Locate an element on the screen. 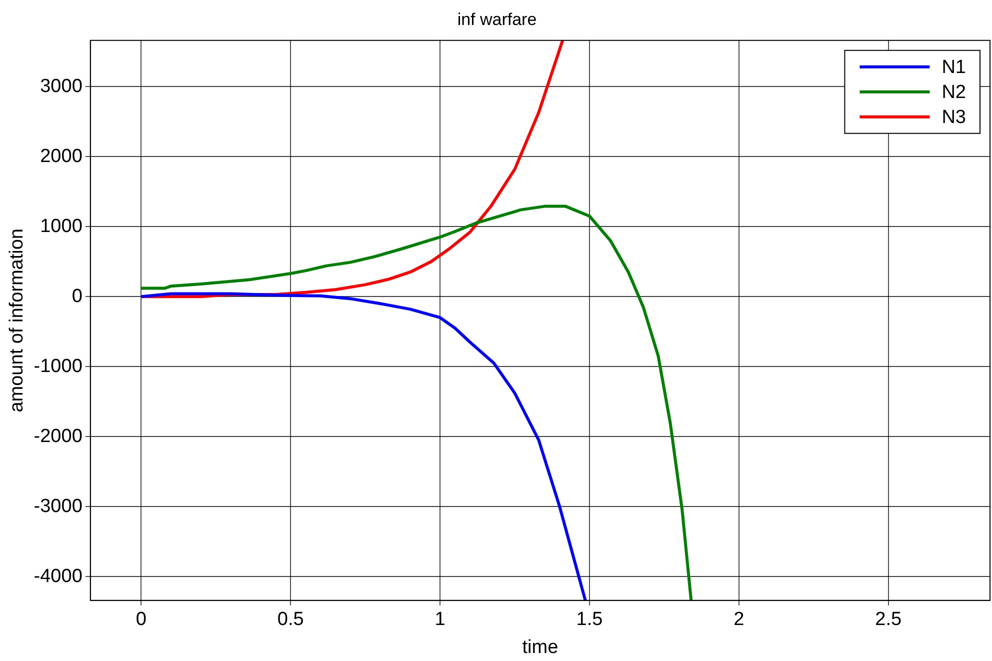  x-tick-label: 0.5 is located at coordinates (290, 619).